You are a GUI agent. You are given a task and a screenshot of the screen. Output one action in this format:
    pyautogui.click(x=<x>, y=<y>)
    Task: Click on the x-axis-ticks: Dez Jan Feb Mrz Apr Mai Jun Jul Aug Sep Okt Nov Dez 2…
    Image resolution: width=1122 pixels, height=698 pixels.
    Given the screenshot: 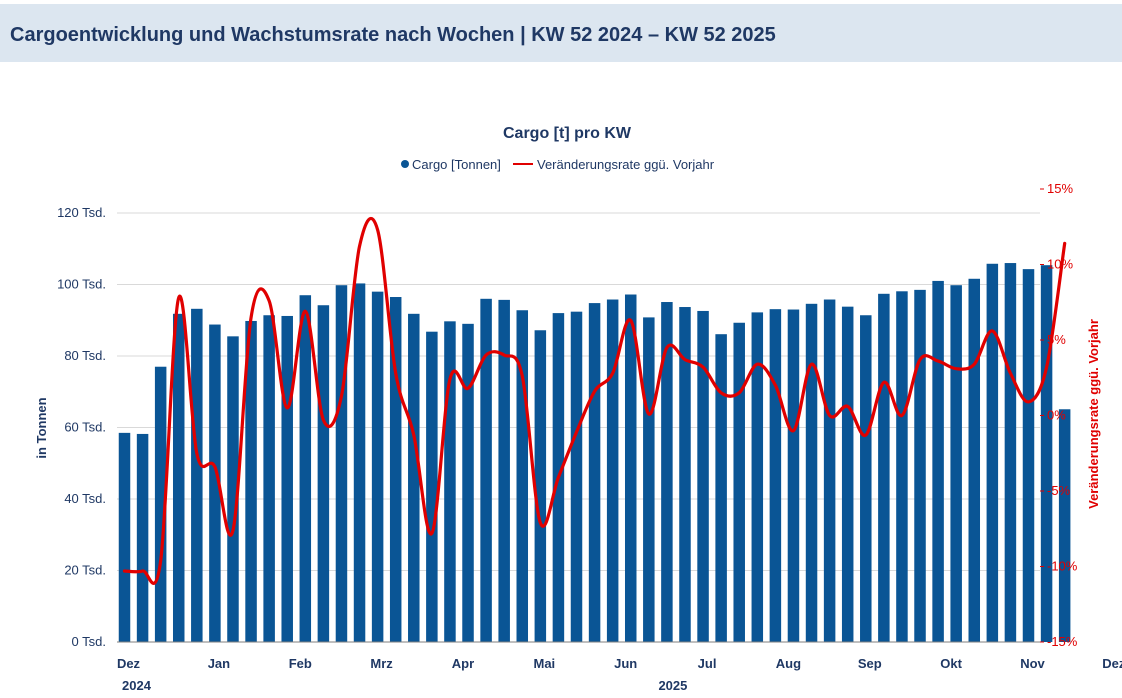 What is the action you would take?
    pyautogui.click(x=619, y=674)
    